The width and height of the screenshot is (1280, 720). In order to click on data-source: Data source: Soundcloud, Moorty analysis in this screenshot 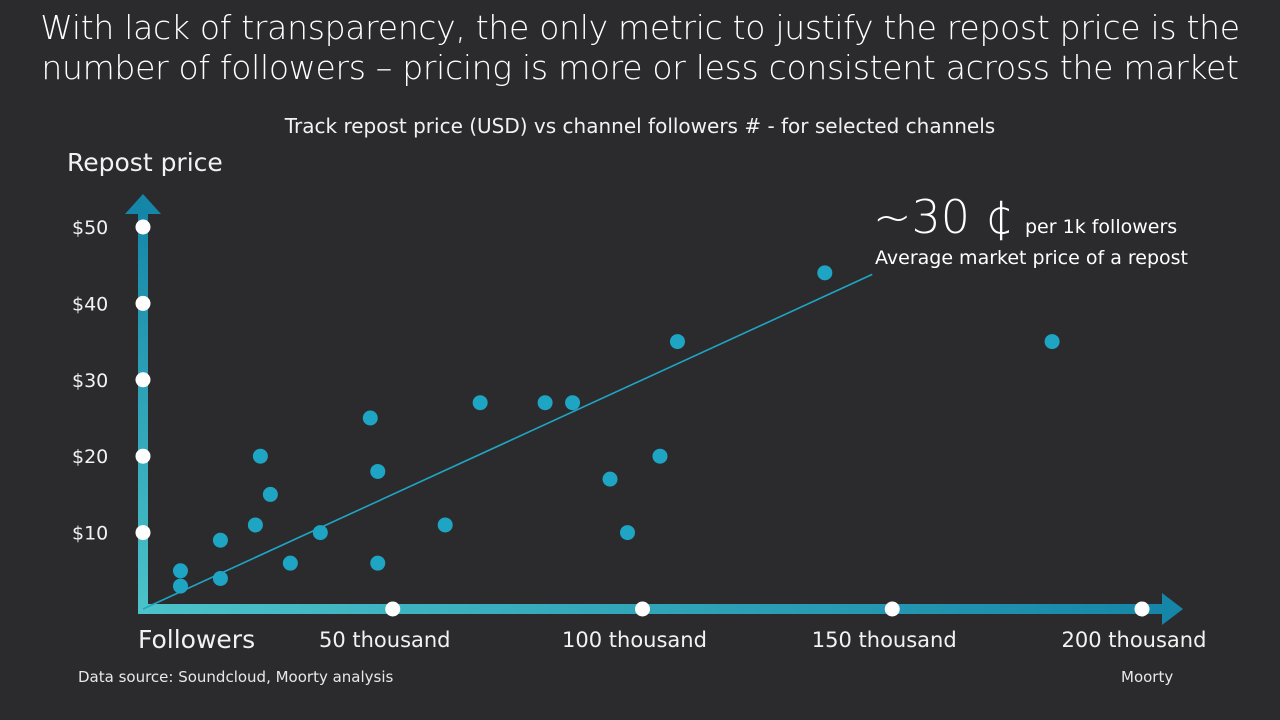, I will do `click(236, 677)`.